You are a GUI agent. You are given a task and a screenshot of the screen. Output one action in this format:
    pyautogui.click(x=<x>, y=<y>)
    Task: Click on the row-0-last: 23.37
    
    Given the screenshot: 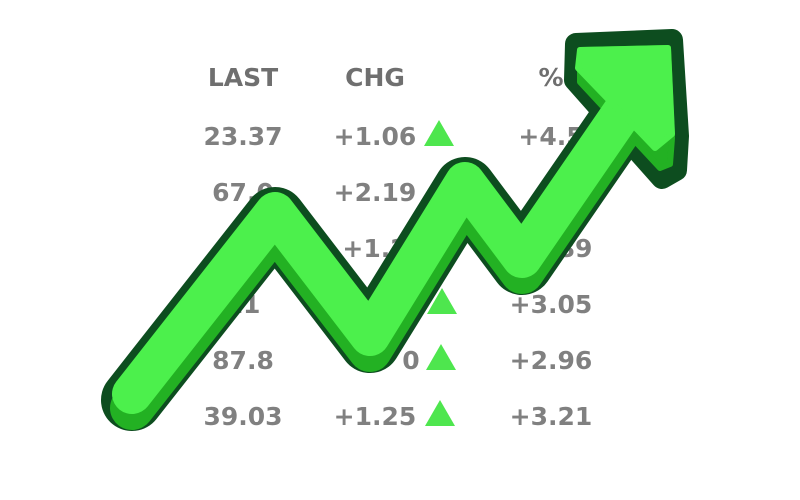 What is the action you would take?
    pyautogui.click(x=243, y=136)
    